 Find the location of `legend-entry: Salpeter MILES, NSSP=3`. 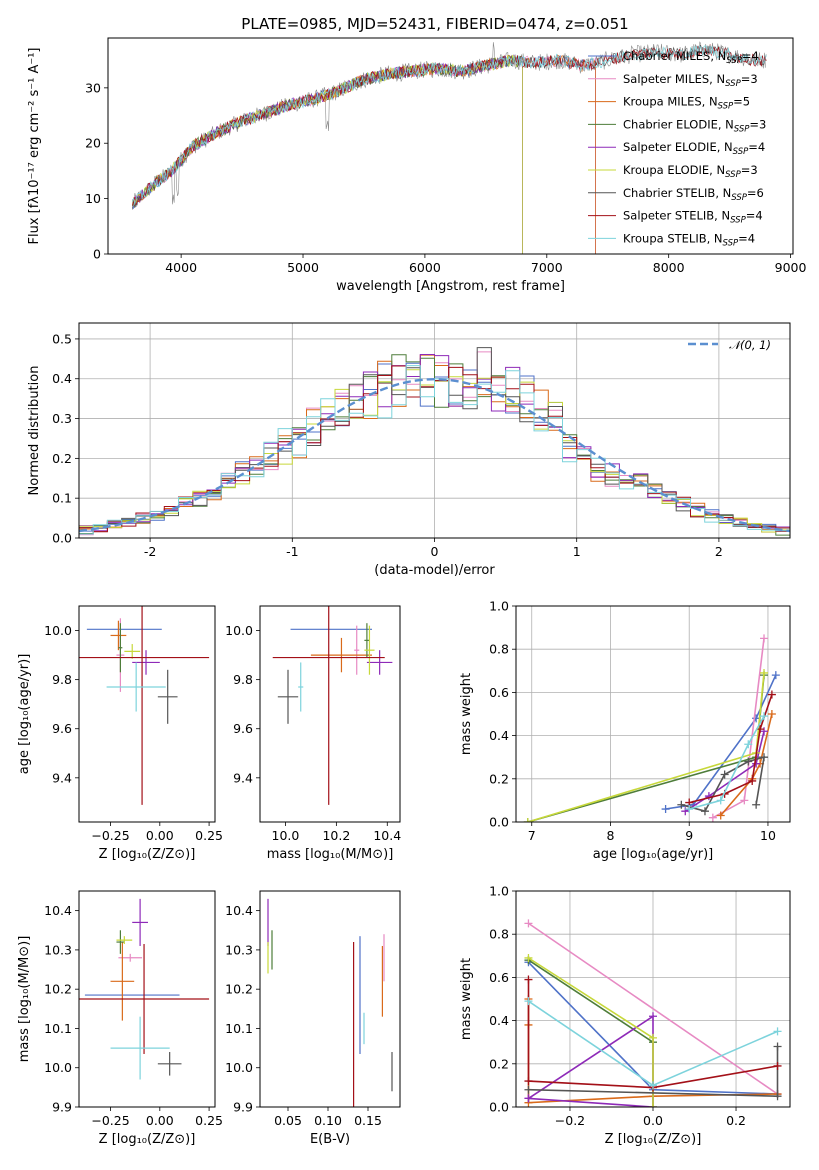

legend-entry: Salpeter MILES, NSSP=3 is located at coordinates (690, 80).